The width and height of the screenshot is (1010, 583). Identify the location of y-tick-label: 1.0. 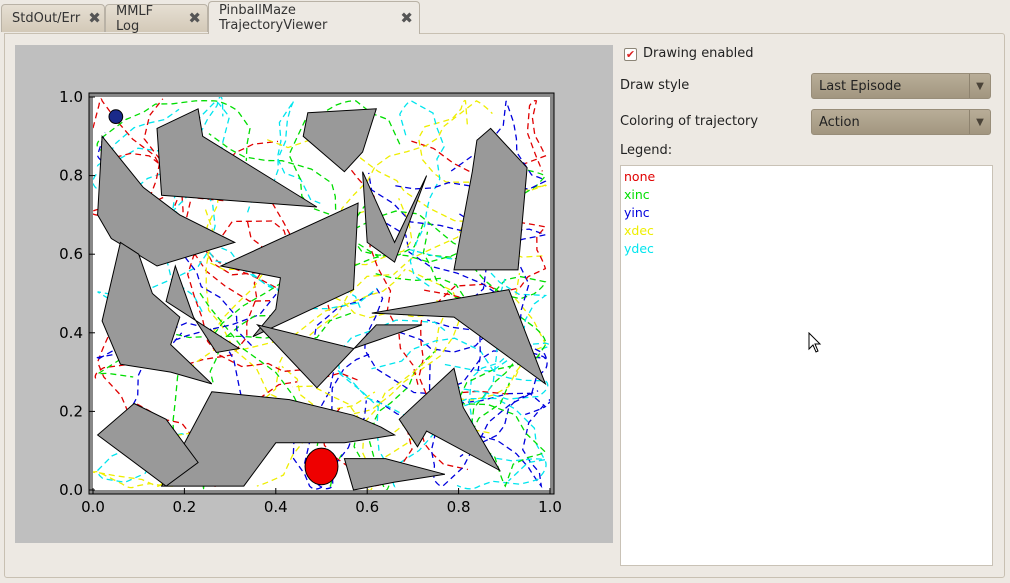
(71, 97).